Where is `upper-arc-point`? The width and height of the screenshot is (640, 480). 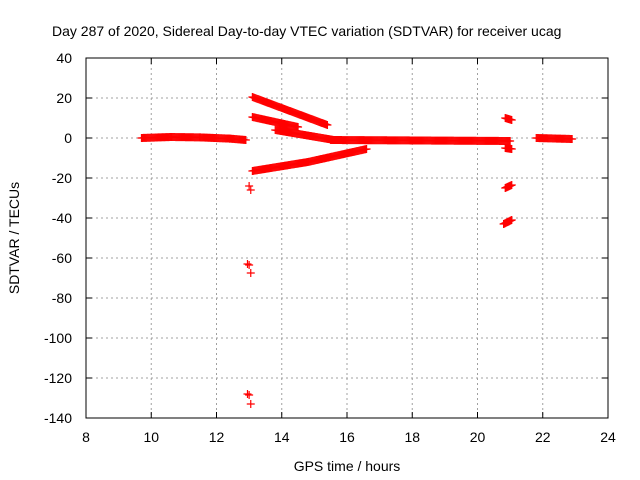
upper-arc-point is located at coordinates (327, 125).